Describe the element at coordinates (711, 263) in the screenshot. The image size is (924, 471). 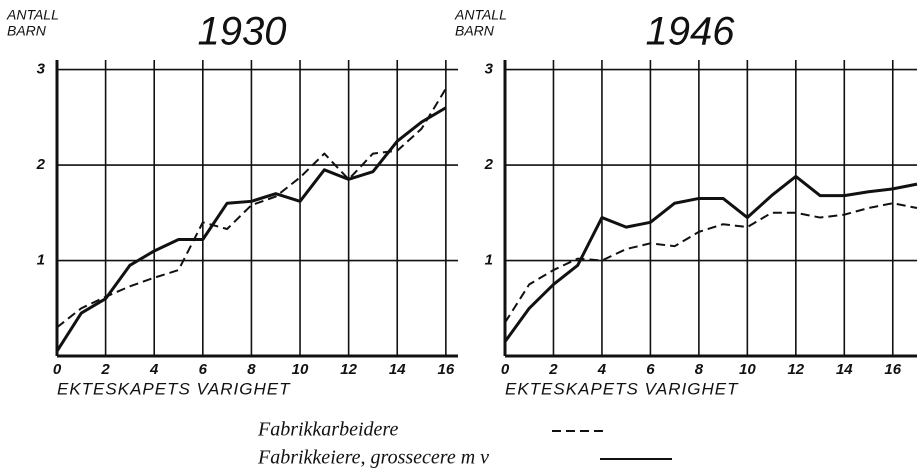
I see `data-line` at that location.